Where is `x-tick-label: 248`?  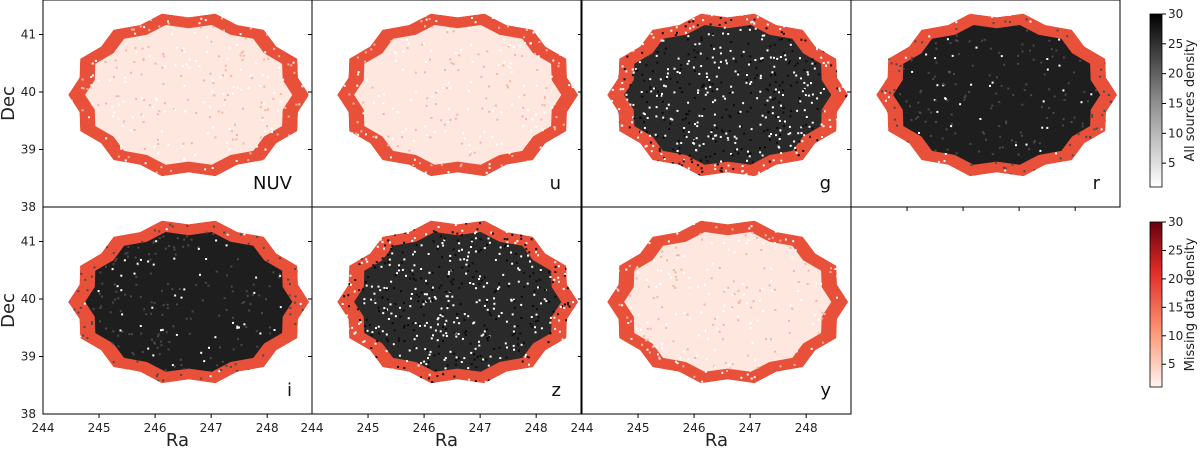
x-tick-label: 248 is located at coordinates (267, 428).